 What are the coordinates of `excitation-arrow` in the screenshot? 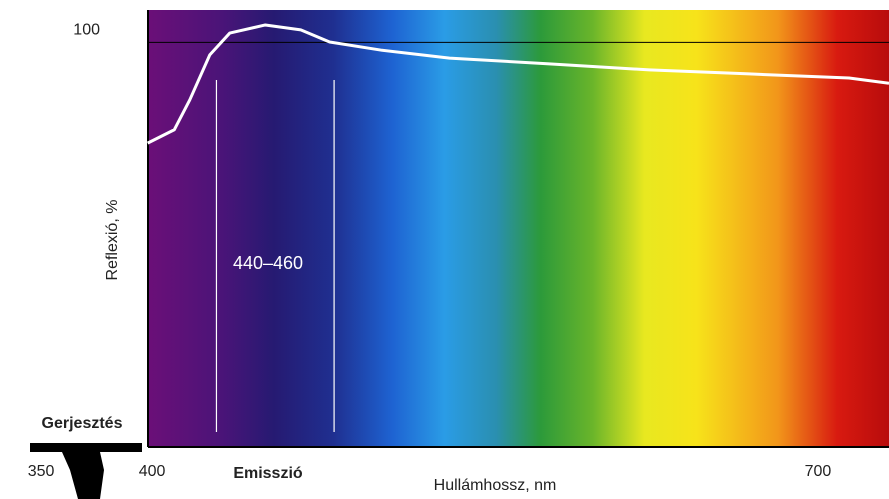 It's located at (83, 475).